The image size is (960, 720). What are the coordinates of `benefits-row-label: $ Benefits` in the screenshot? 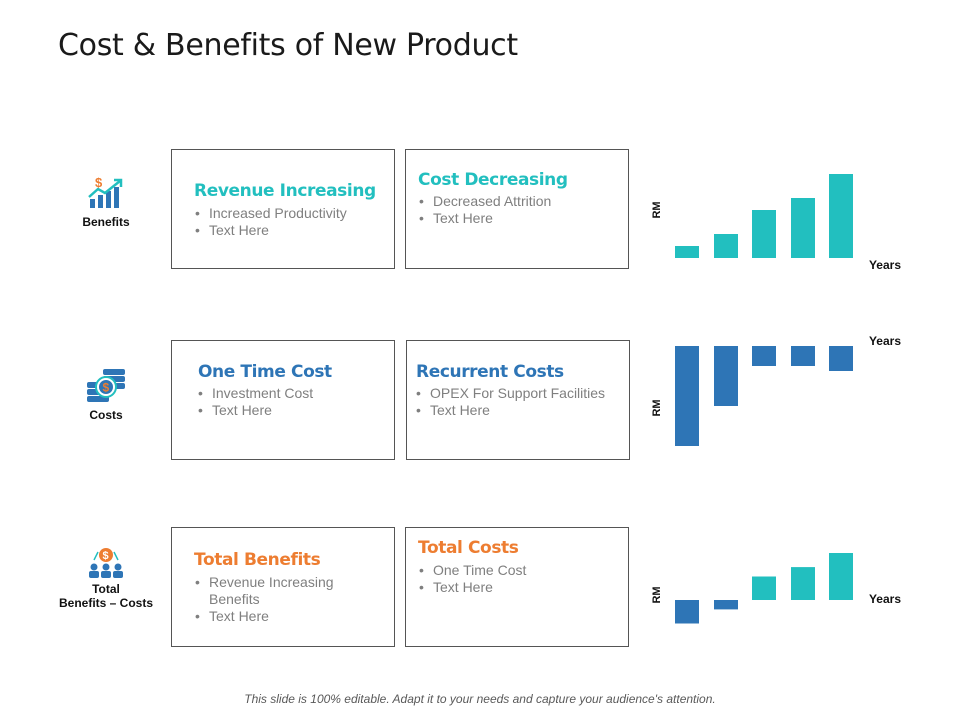 It's located at (106, 202).